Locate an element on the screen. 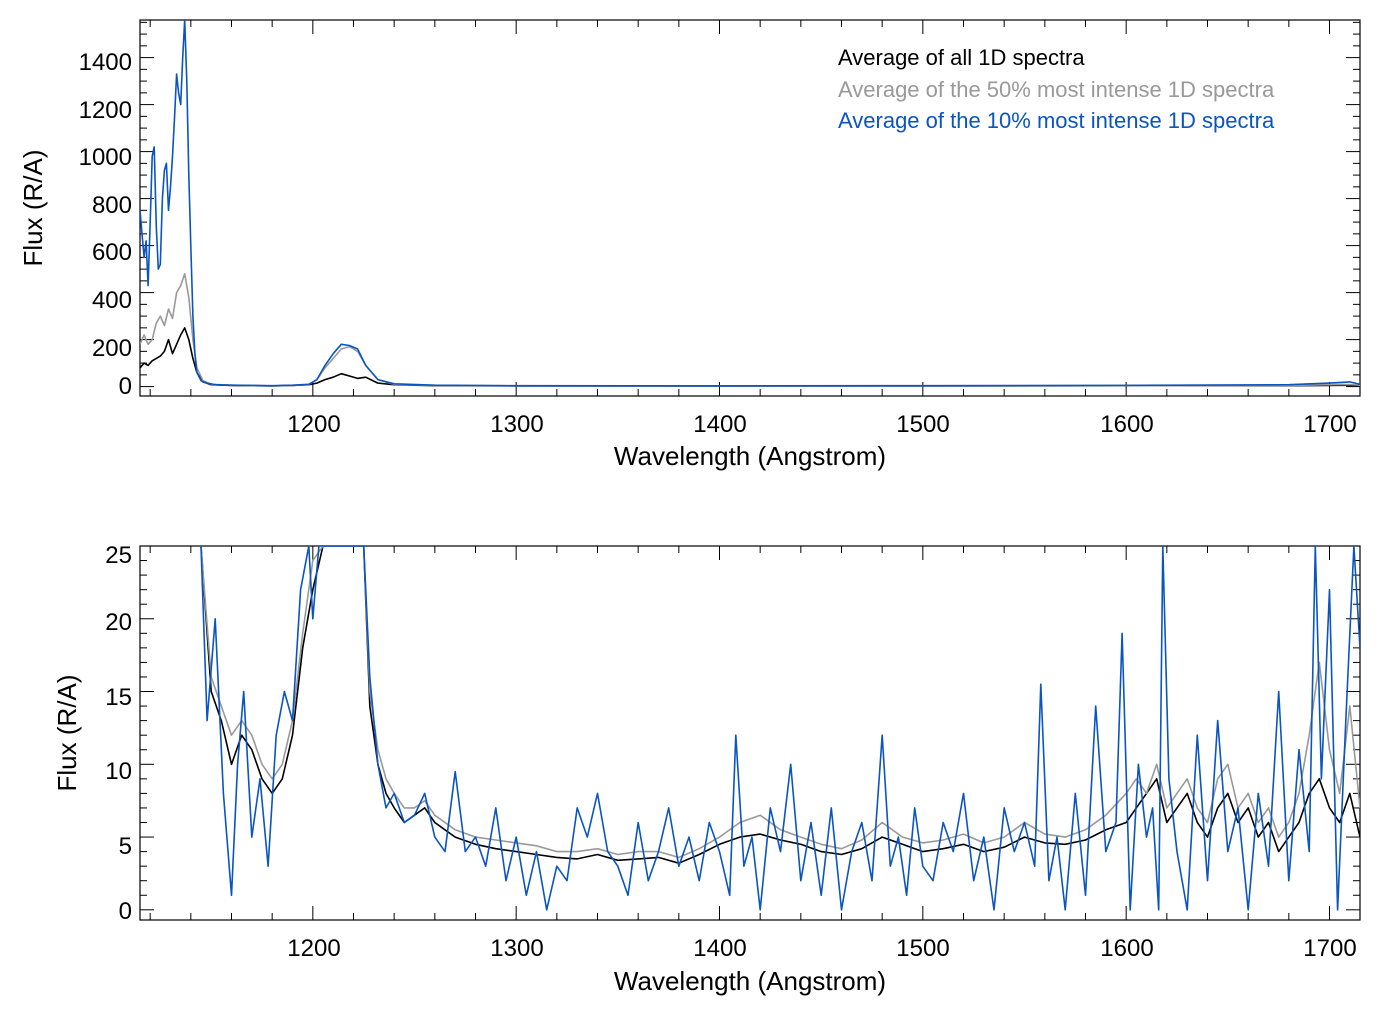  y-tick-label: 5 is located at coordinates (125, 846).